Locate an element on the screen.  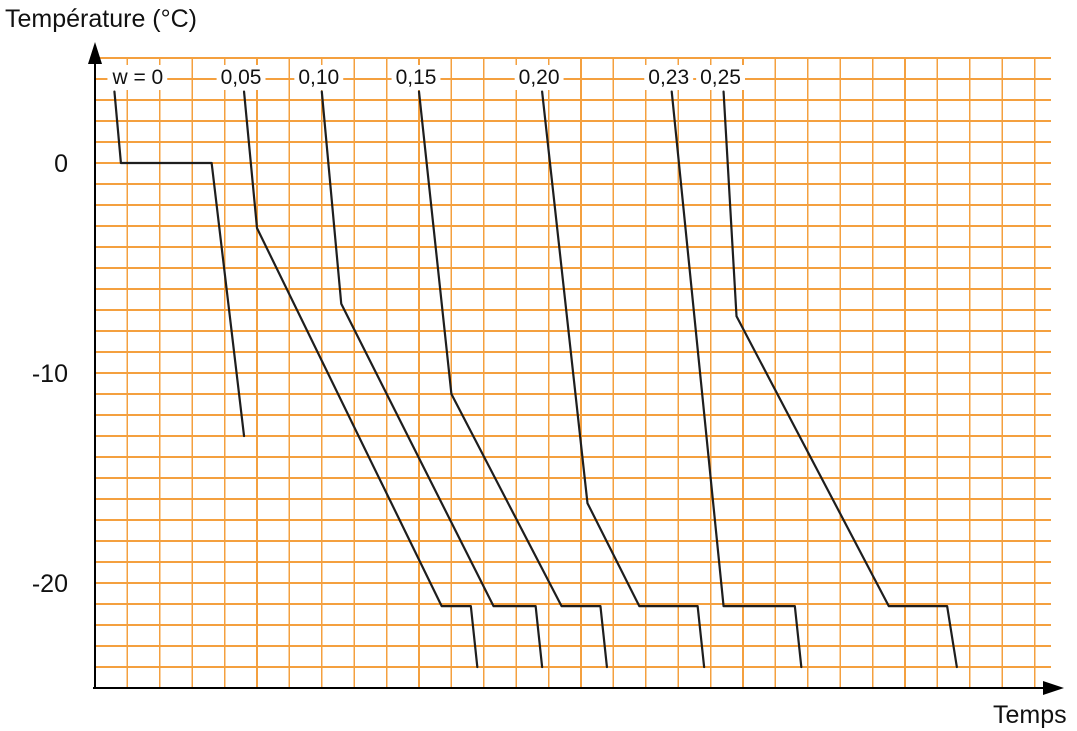
y-axis-arrowhead is located at coordinates (95, 53).